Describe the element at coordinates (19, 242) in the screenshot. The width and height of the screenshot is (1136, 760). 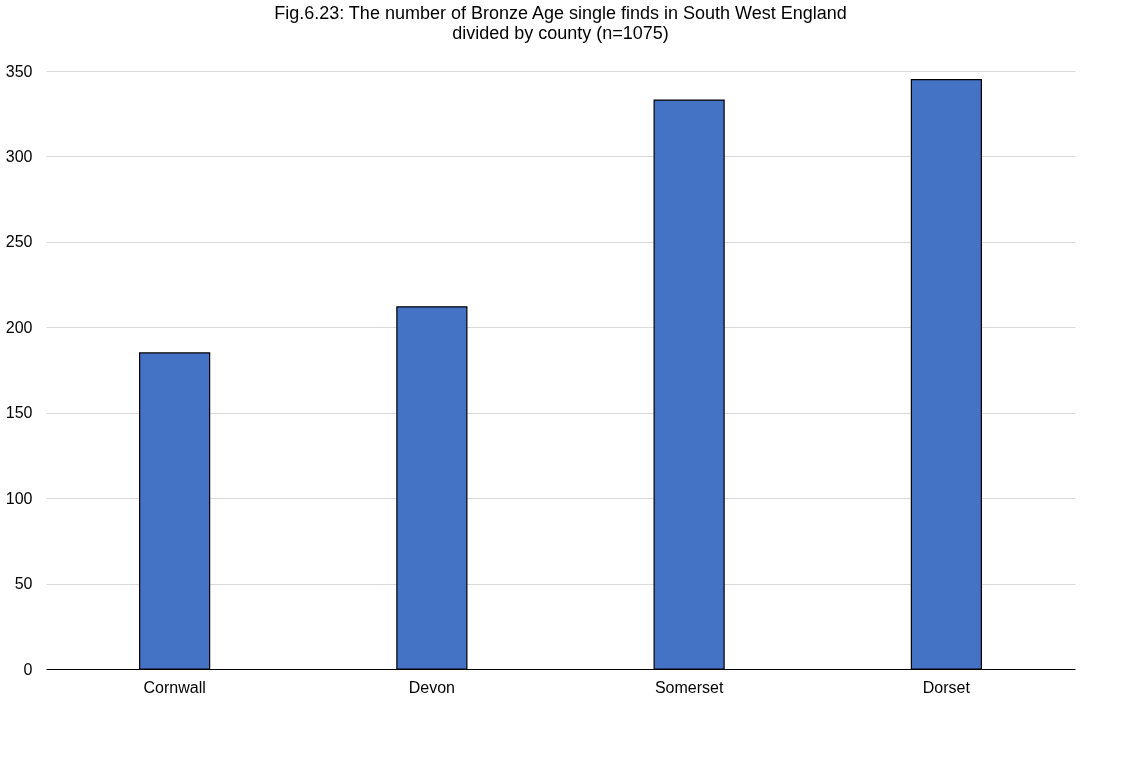
I see `y-tick-label: 250` at that location.